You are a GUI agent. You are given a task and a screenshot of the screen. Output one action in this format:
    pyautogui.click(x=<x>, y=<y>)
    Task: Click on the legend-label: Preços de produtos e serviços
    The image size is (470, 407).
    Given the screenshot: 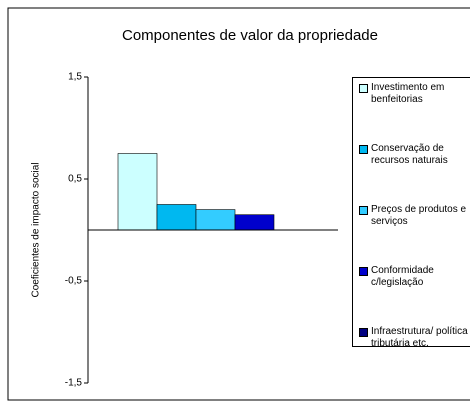 What is the action you would take?
    pyautogui.click(x=419, y=215)
    